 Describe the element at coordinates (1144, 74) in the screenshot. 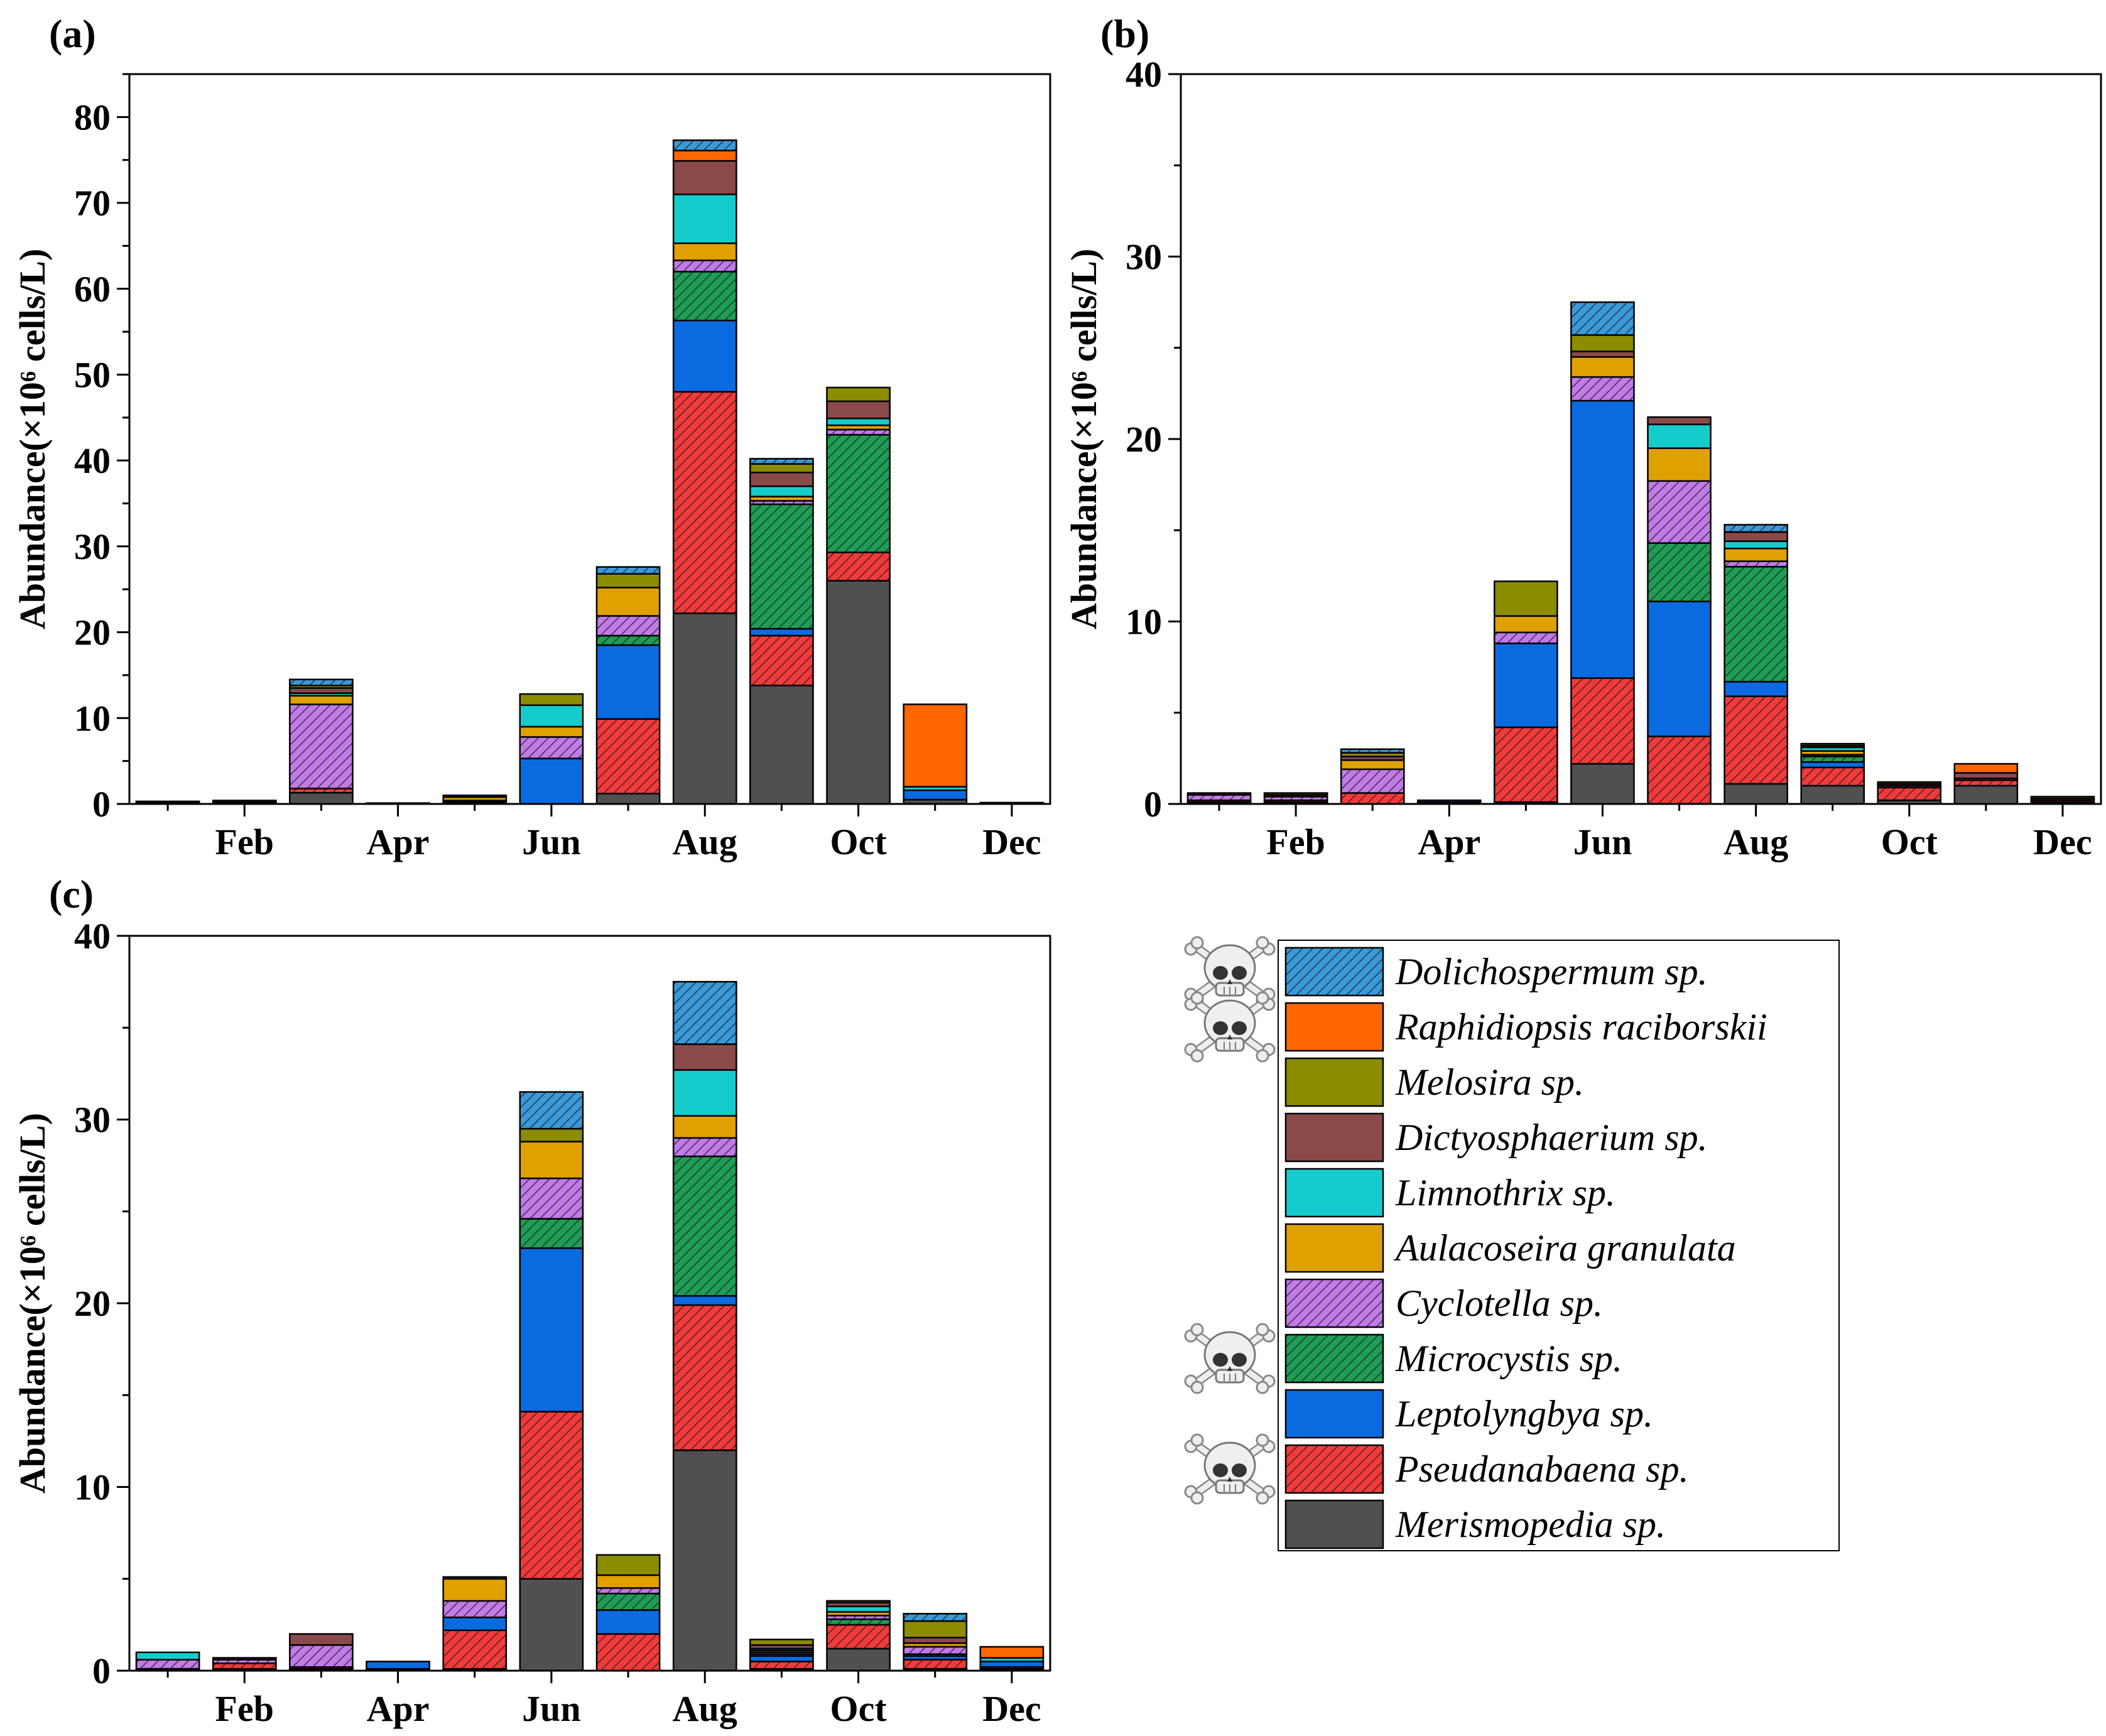

I see `y-tick-label: 40` at that location.